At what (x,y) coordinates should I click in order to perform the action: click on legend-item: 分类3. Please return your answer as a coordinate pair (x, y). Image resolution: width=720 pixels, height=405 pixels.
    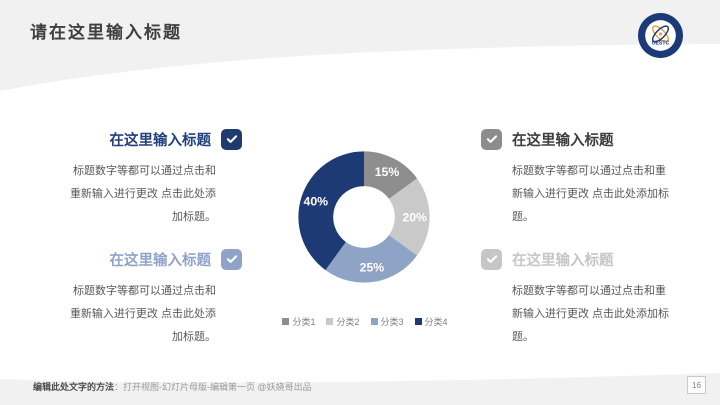
    Looking at the image, I should click on (387, 321).